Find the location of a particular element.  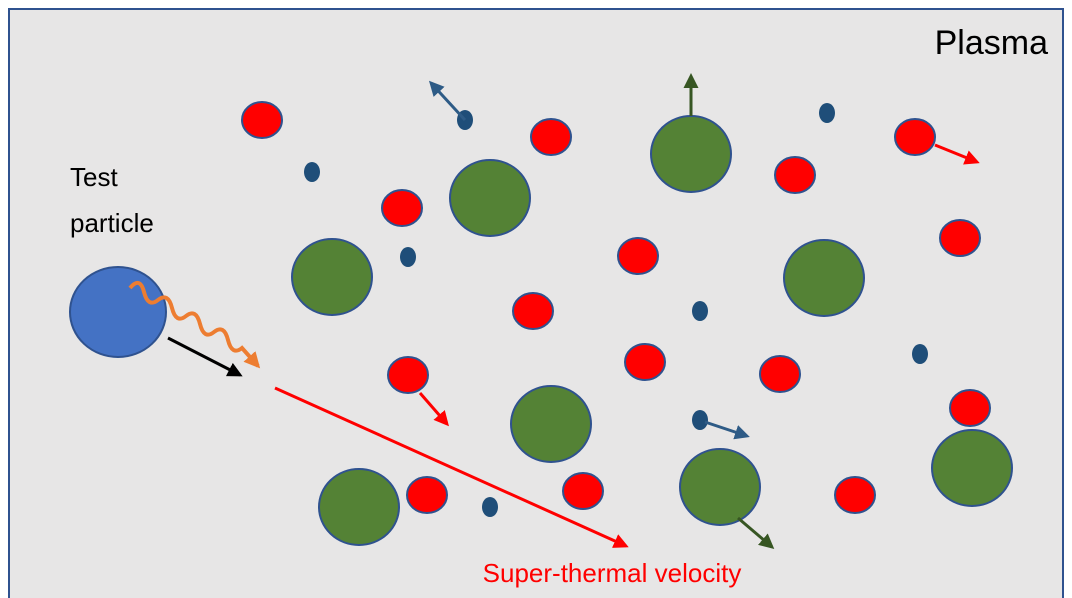

test-particle is located at coordinates (118, 312).